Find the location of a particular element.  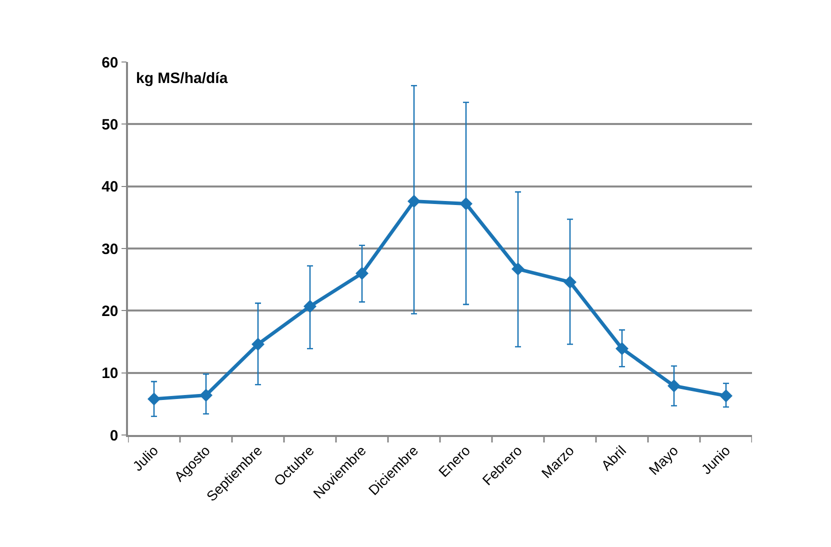

y-axis-title: kg MS/ha/día is located at coordinates (182, 78).